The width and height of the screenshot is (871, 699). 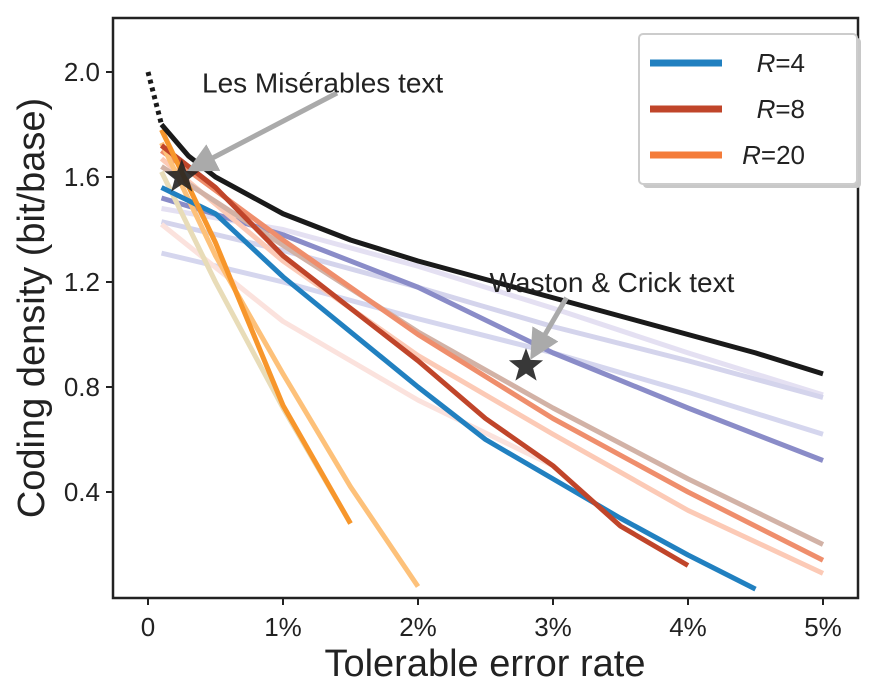 I want to click on y-tick-label: 1.6, so click(x=82, y=177).